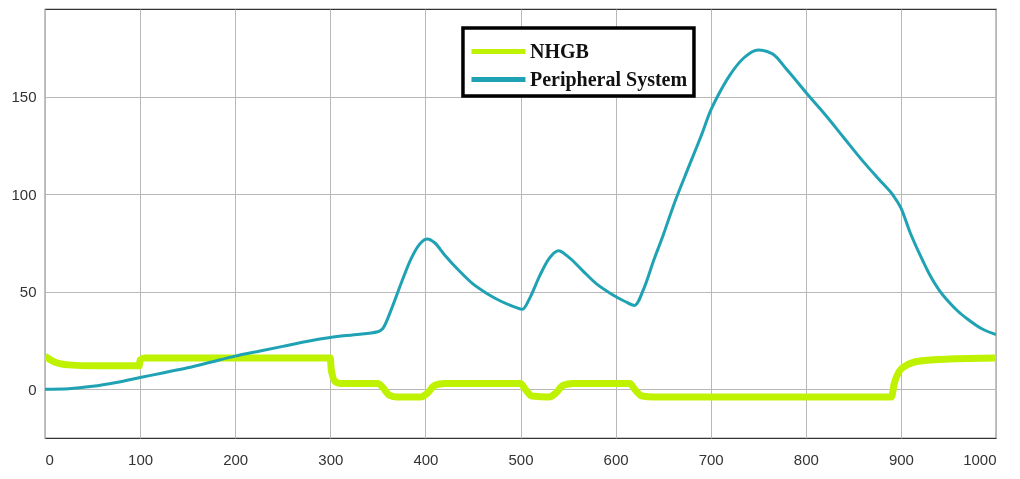 Image resolution: width=1020 pixels, height=479 pixels. I want to click on x-tick-label: 100, so click(141, 459).